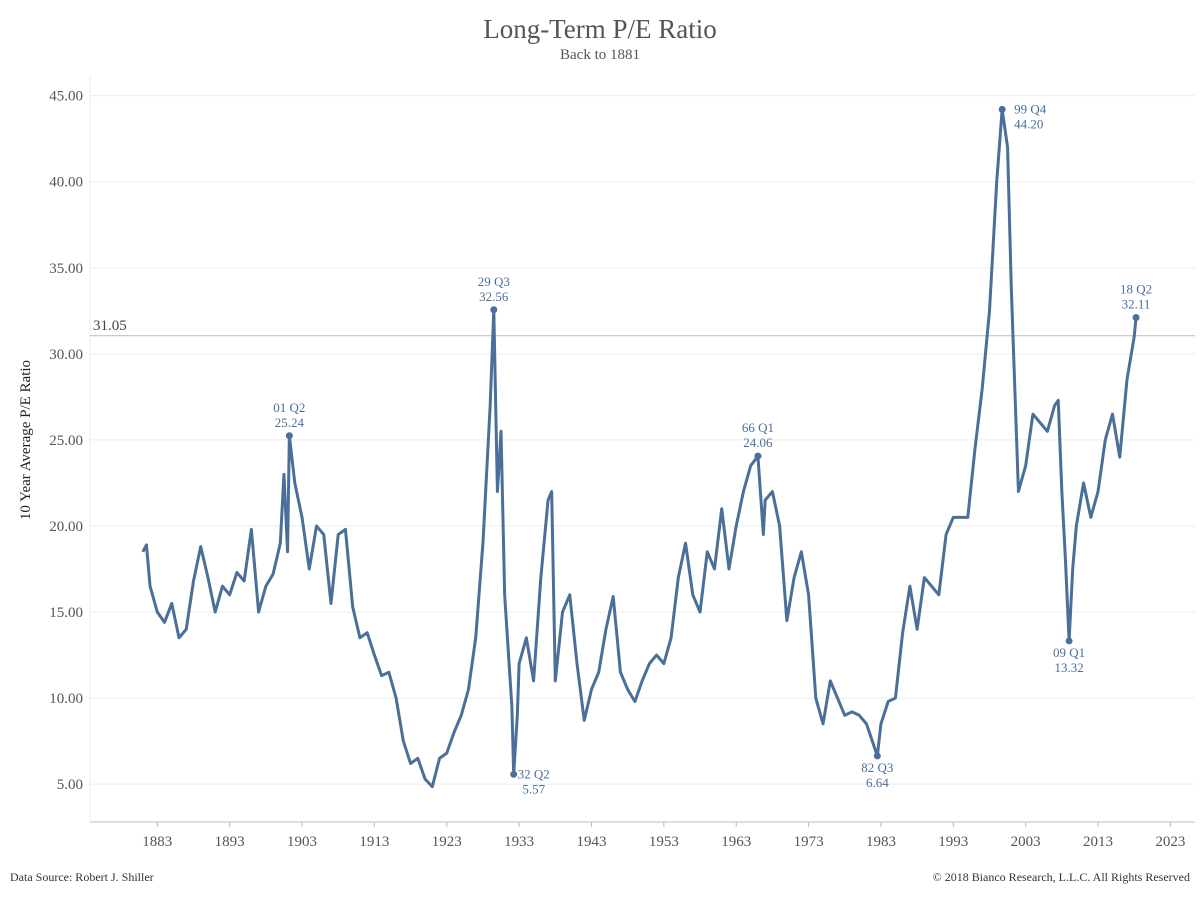 This screenshot has height=900, width=1200. Describe the element at coordinates (302, 842) in the screenshot. I see `x-tick-label: 1903` at that location.